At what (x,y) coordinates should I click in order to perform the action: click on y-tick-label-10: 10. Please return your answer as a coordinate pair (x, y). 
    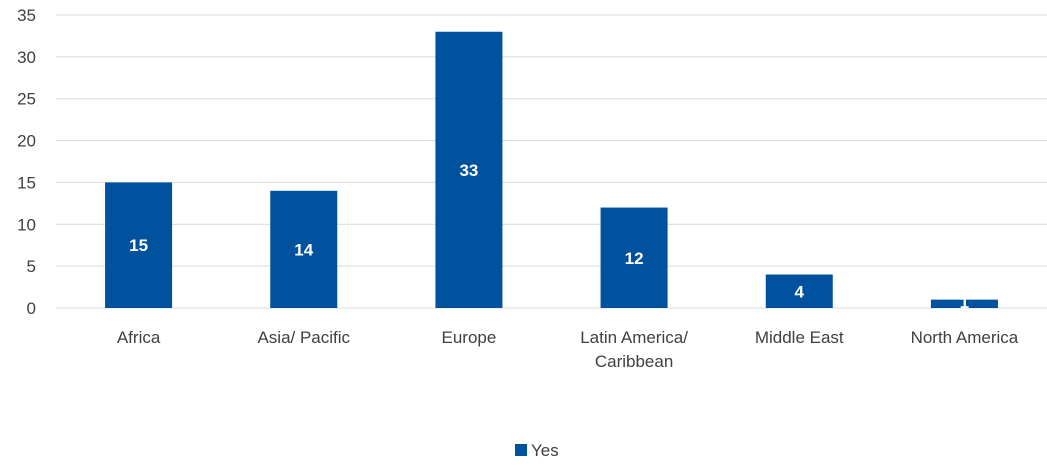
    Looking at the image, I should click on (26, 224).